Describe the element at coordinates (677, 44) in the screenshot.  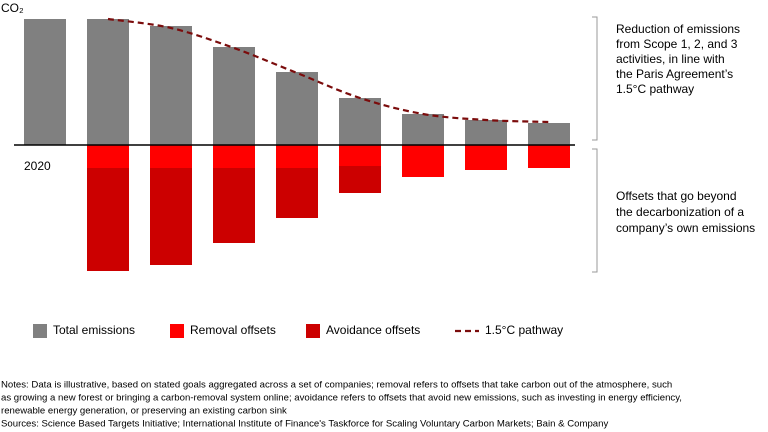
I see `annotation: from Scope 1, 2, and 3` at that location.